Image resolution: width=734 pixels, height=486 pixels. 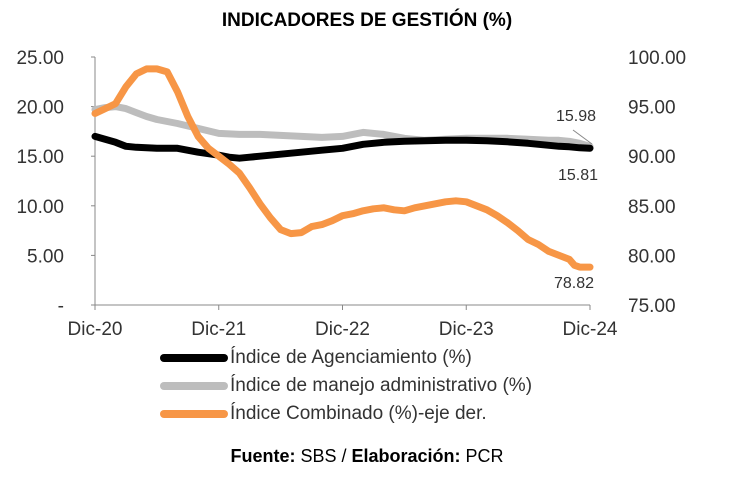 I want to click on y-left-tick-label: 10.00, so click(x=40, y=207).